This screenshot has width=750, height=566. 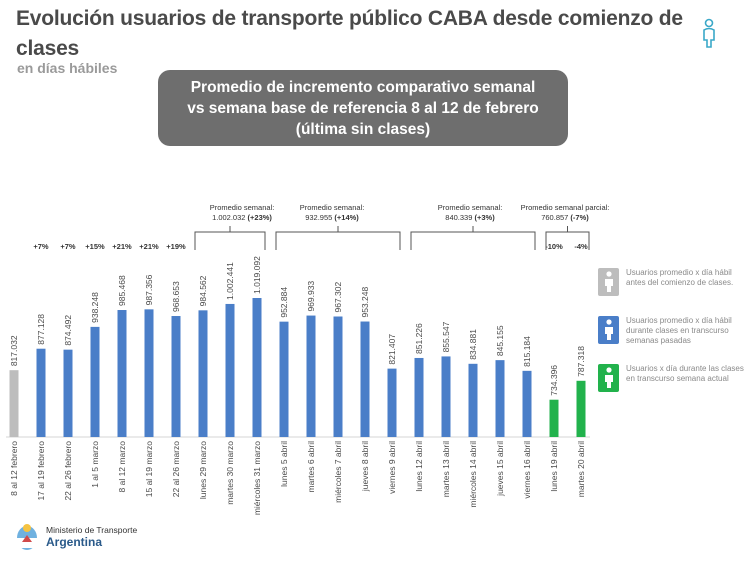 What do you see at coordinates (363, 129) in the screenshot?
I see `summary-line-3: (última sin clases)` at bounding box center [363, 129].